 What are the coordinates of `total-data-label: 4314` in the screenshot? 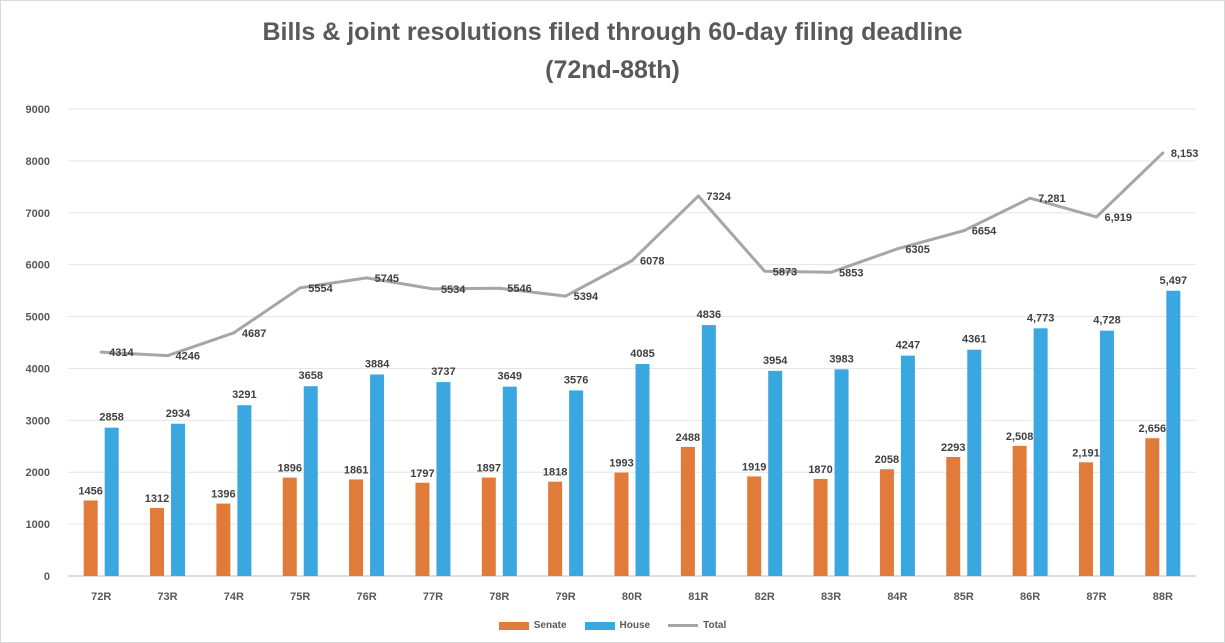 It's located at (121, 353).